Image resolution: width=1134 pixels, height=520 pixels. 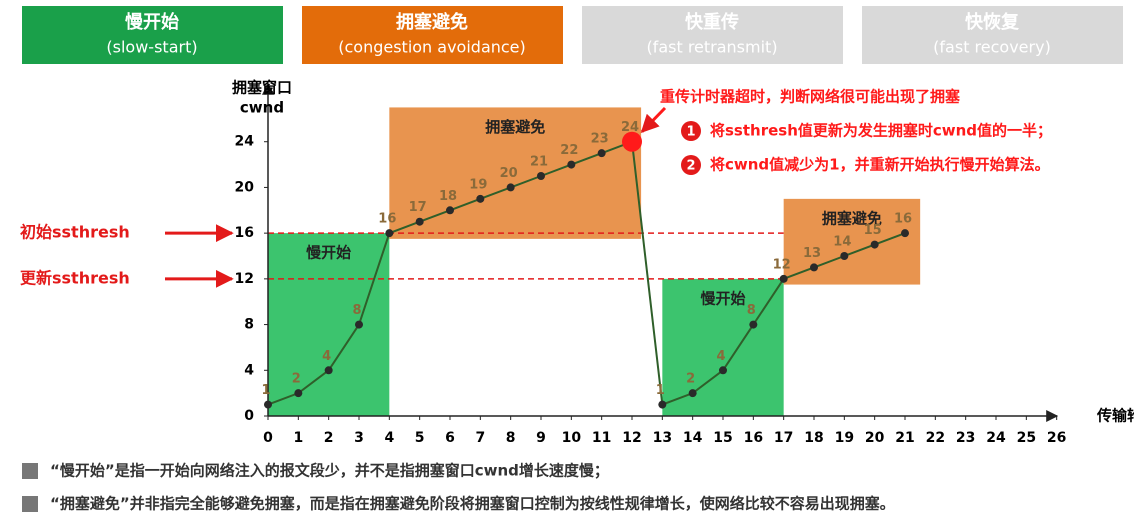 What do you see at coordinates (1026, 438) in the screenshot?
I see `x-tick-label: 25` at bounding box center [1026, 438].